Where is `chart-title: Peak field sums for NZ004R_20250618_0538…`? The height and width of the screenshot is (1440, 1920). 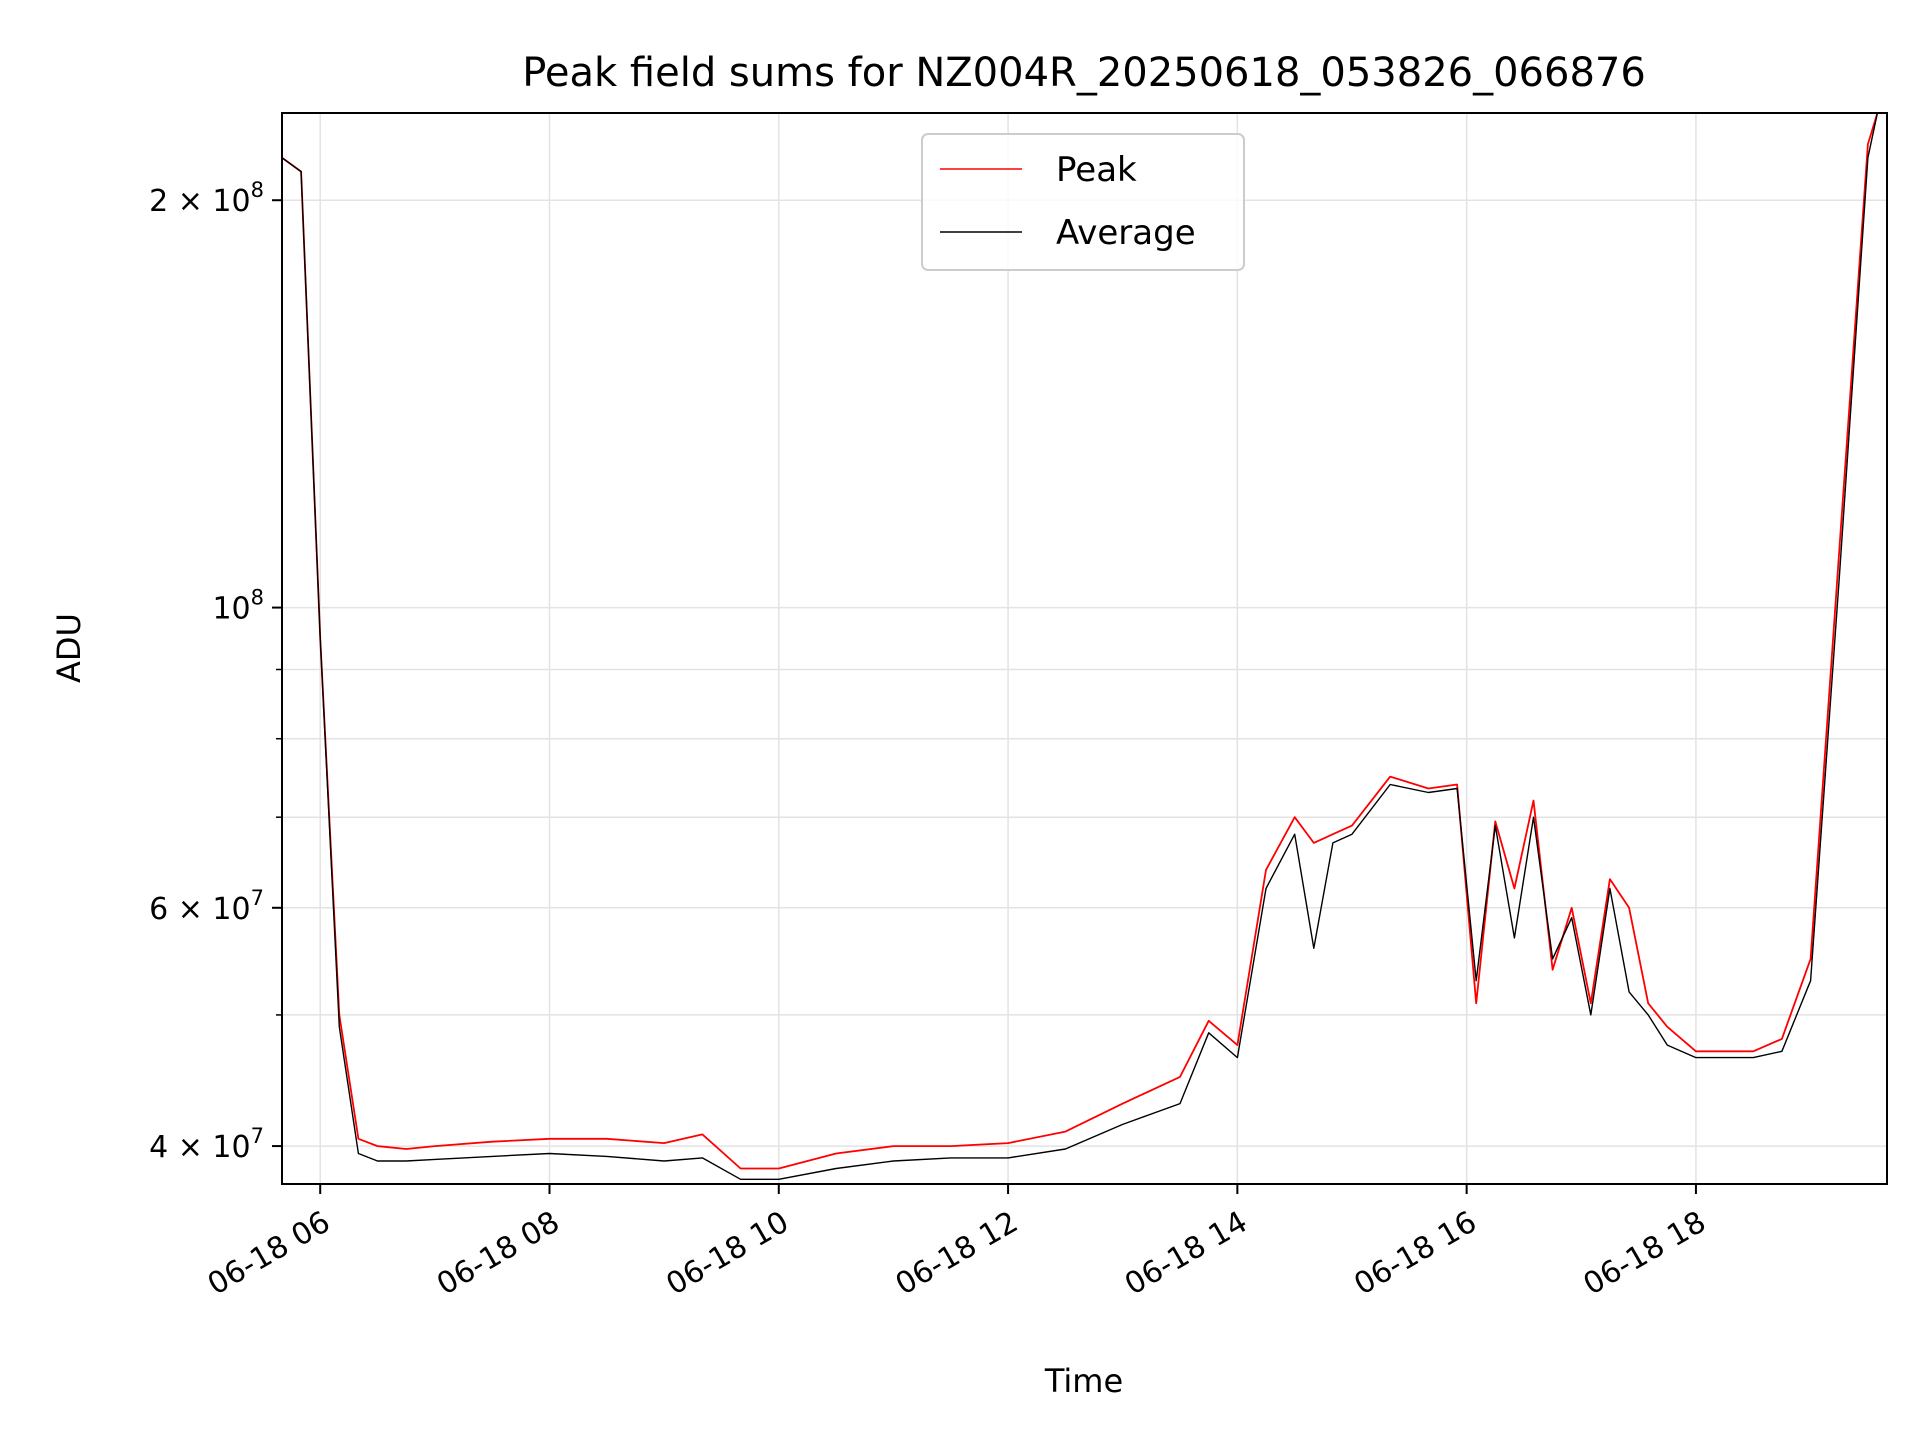 chart-title: Peak field sums for NZ004R_20250618_0538… is located at coordinates (1084, 73).